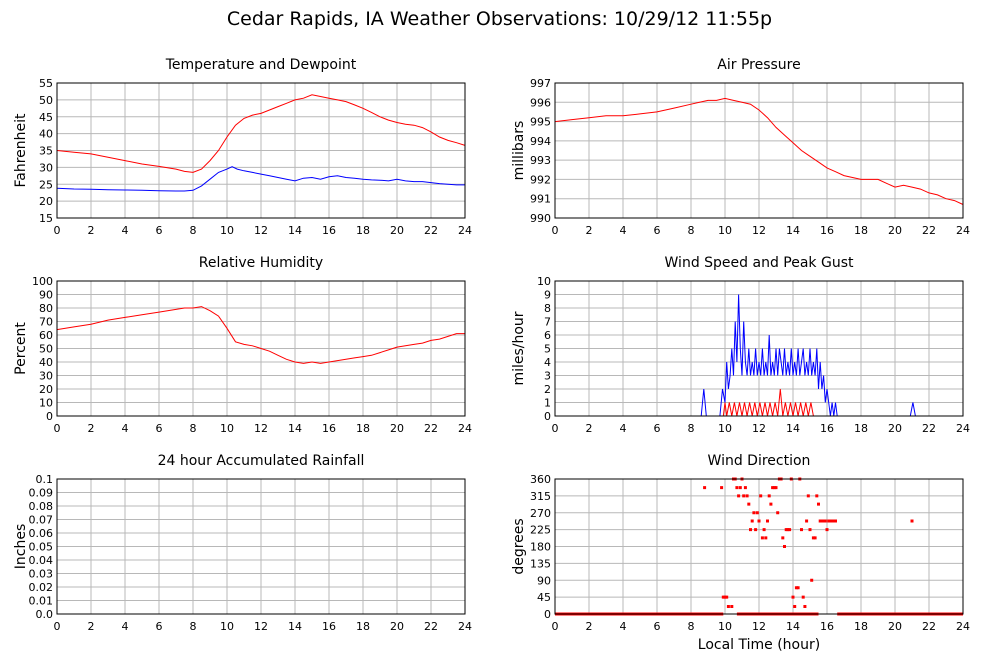  I want to click on y-tick-label: 180, so click(540, 547).